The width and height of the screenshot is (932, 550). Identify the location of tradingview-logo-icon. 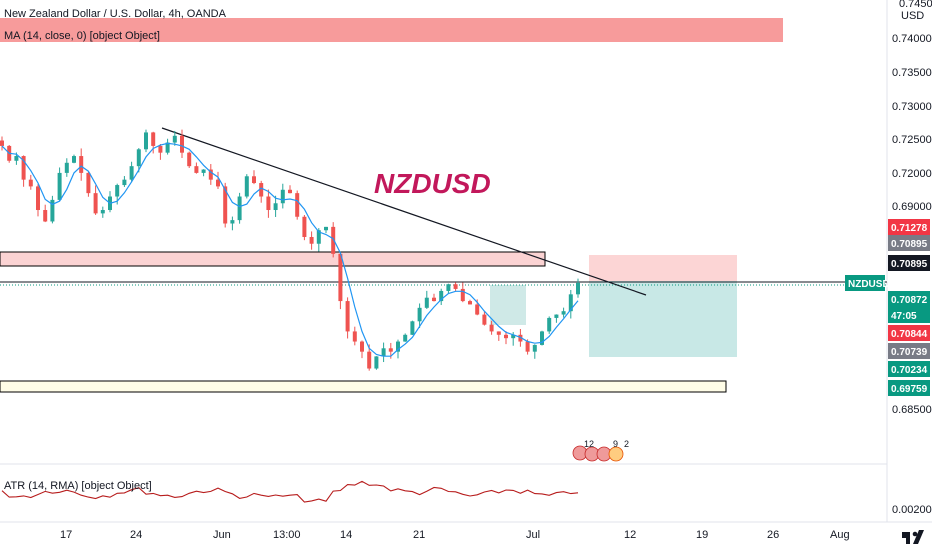
(913, 535).